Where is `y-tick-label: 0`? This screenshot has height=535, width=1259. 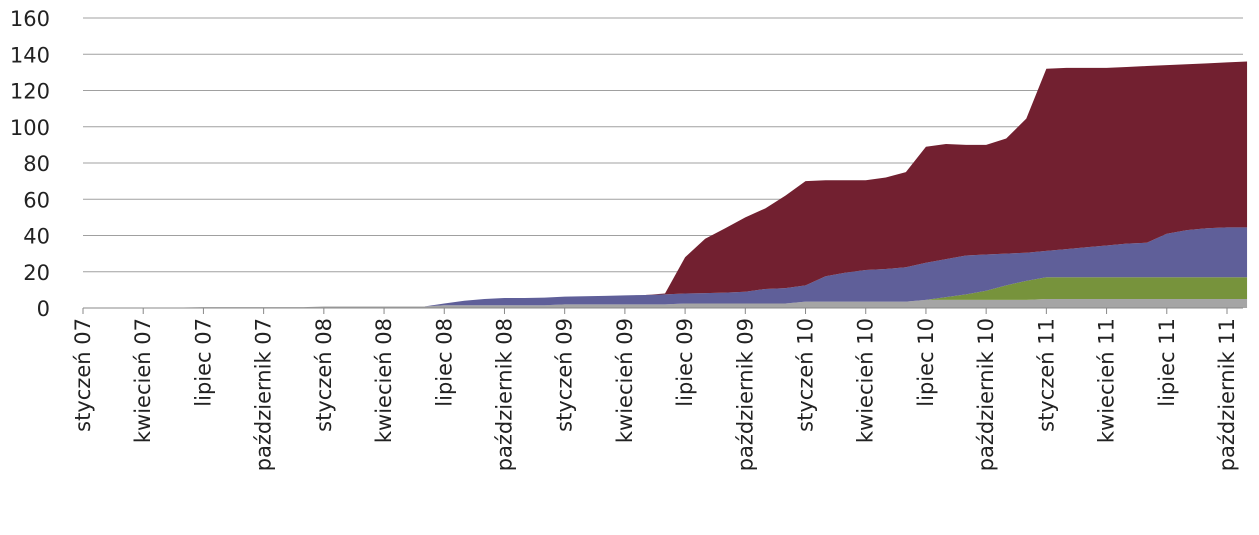
y-tick-label: 0 is located at coordinates (43, 309).